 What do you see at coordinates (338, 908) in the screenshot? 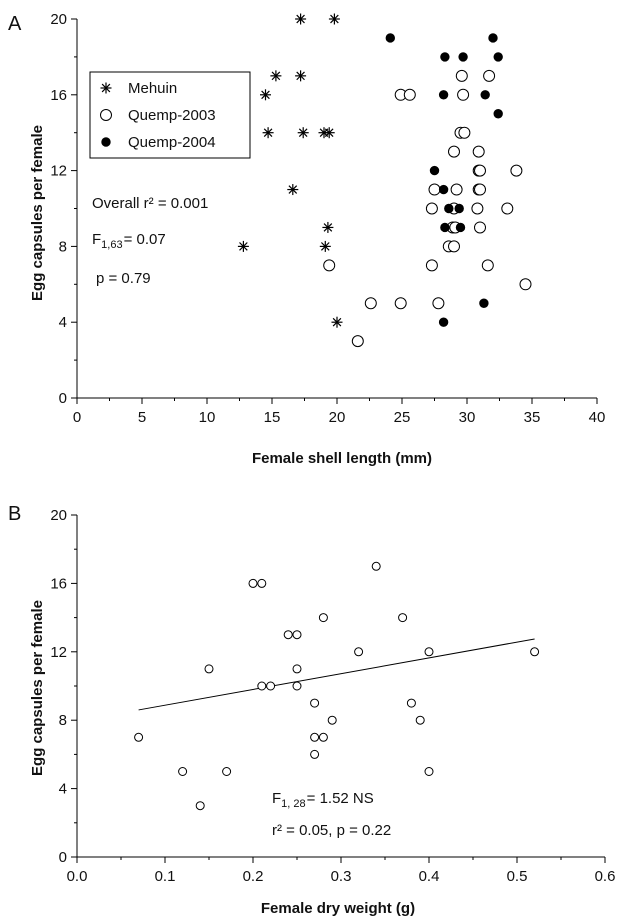
I see `panel-b-x-axis-title: Female dry weight (g)` at bounding box center [338, 908].